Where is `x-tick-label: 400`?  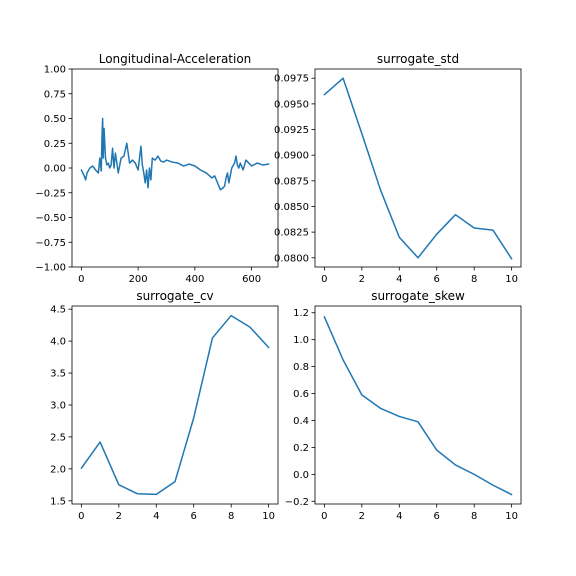 x-tick-label: 400 is located at coordinates (194, 279).